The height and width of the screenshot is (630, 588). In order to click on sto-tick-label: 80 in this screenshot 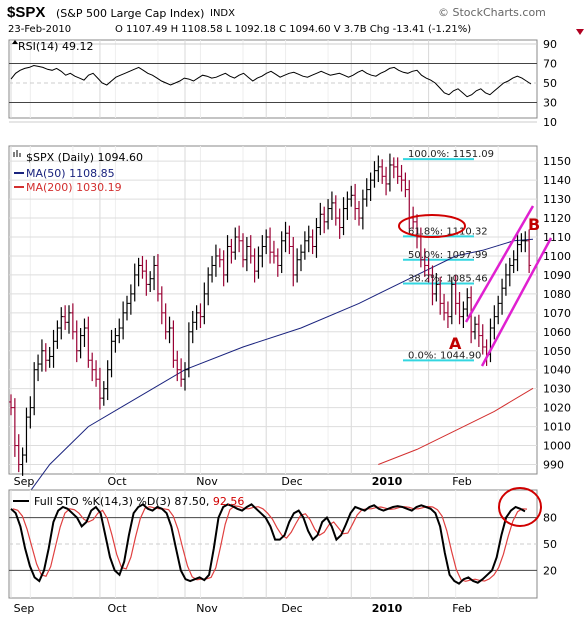, I will do `click(550, 518)`.